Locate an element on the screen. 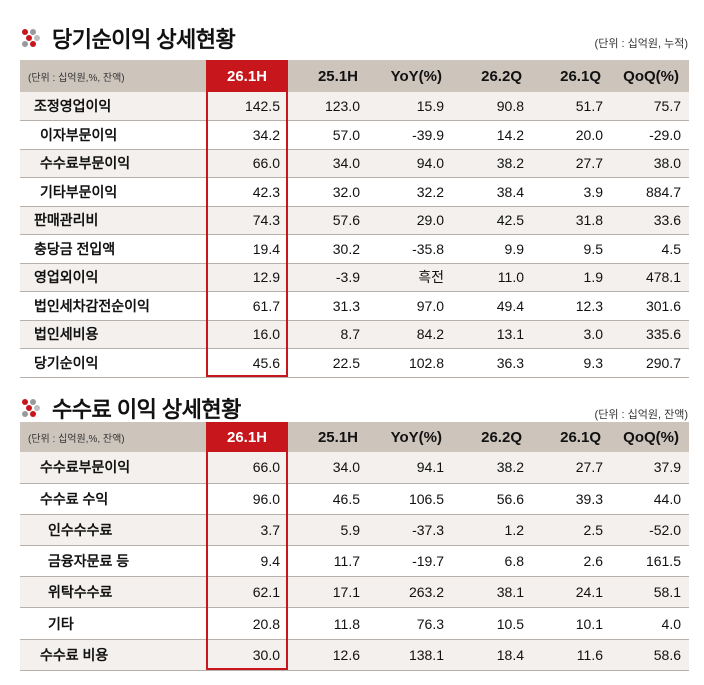 The height and width of the screenshot is (685, 704). table-row: 수수료 수익 96.0 46.5 106.5 56.6 39.3 44.0 is located at coordinates (354, 499).